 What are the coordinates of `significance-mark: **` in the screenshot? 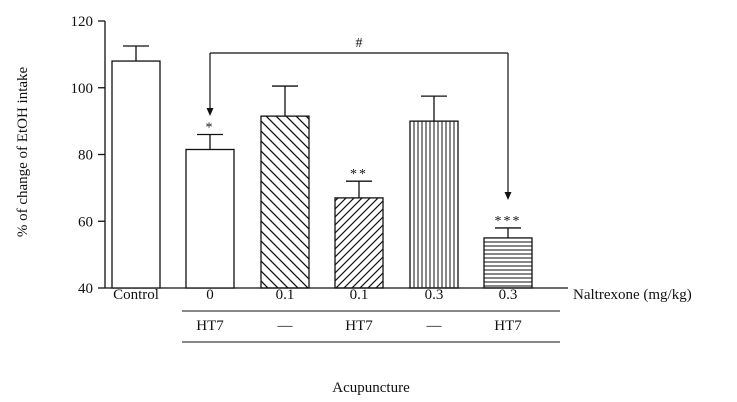 It's located at (359, 174).